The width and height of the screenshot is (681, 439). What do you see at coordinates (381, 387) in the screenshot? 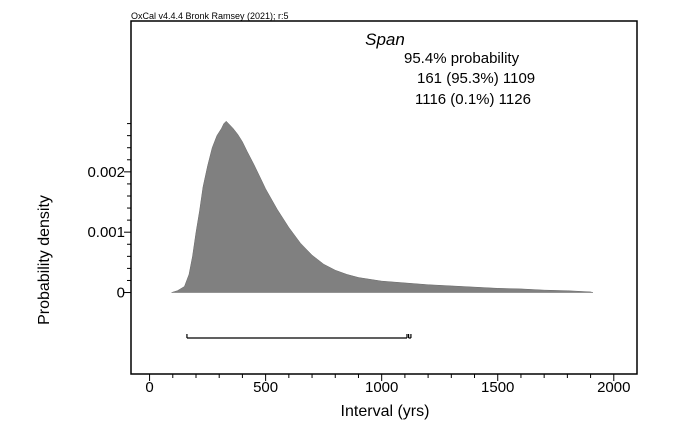
I see `x-tick-label: 1000` at bounding box center [381, 387].